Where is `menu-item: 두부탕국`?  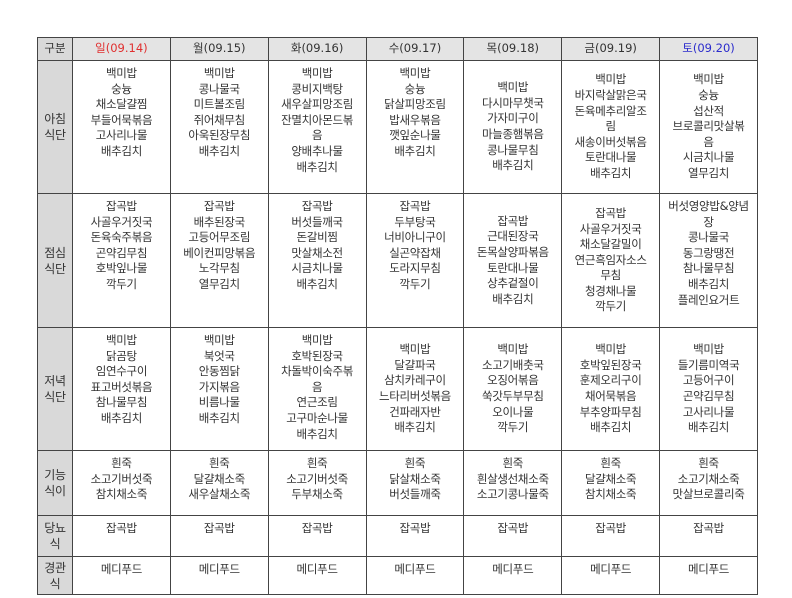
menu-item: 두부탕국 is located at coordinates (415, 221).